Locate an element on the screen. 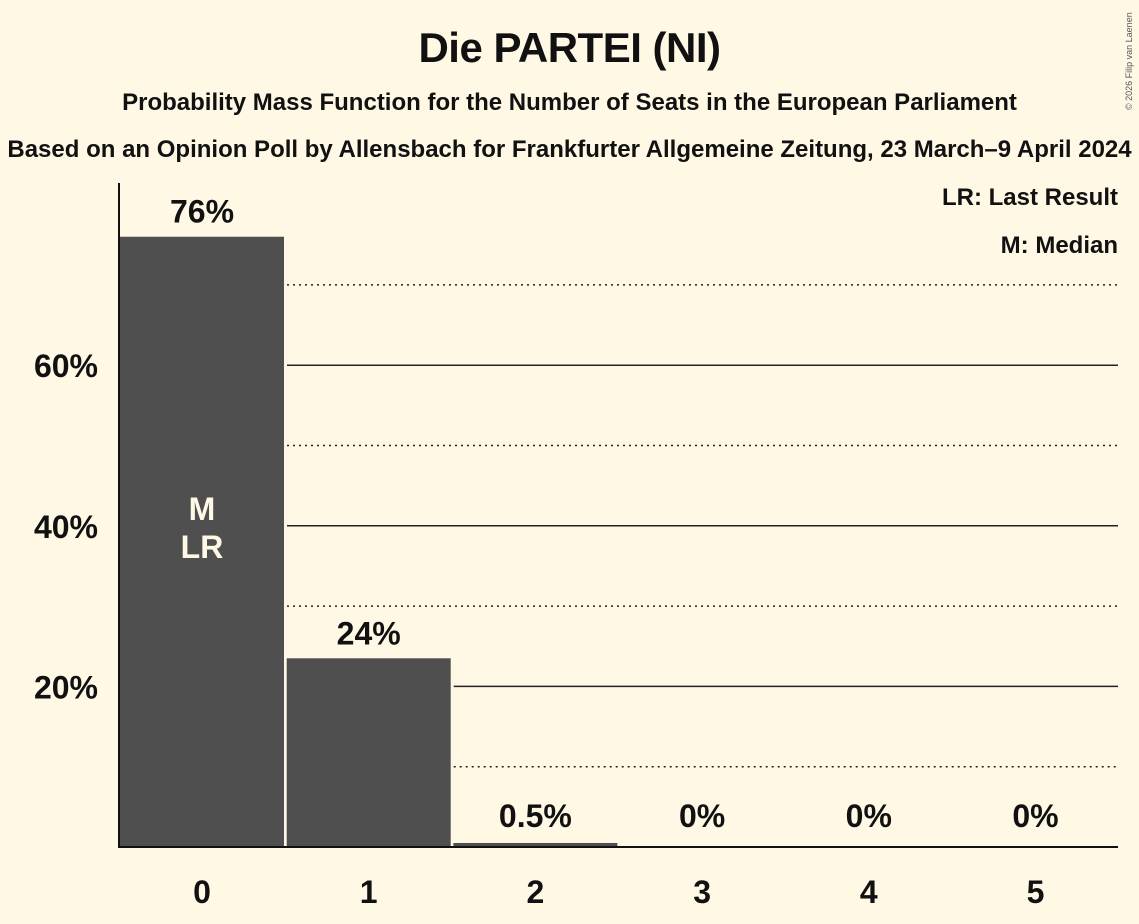 This screenshot has height=924, width=1139. x-tick-label: 2 is located at coordinates (536, 892).